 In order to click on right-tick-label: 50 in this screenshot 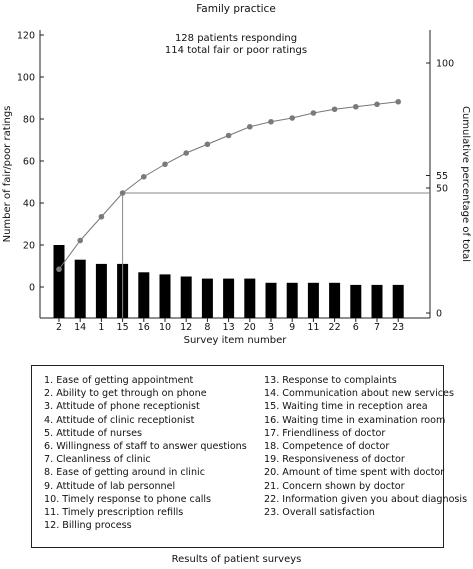, I will do `click(442, 189)`.